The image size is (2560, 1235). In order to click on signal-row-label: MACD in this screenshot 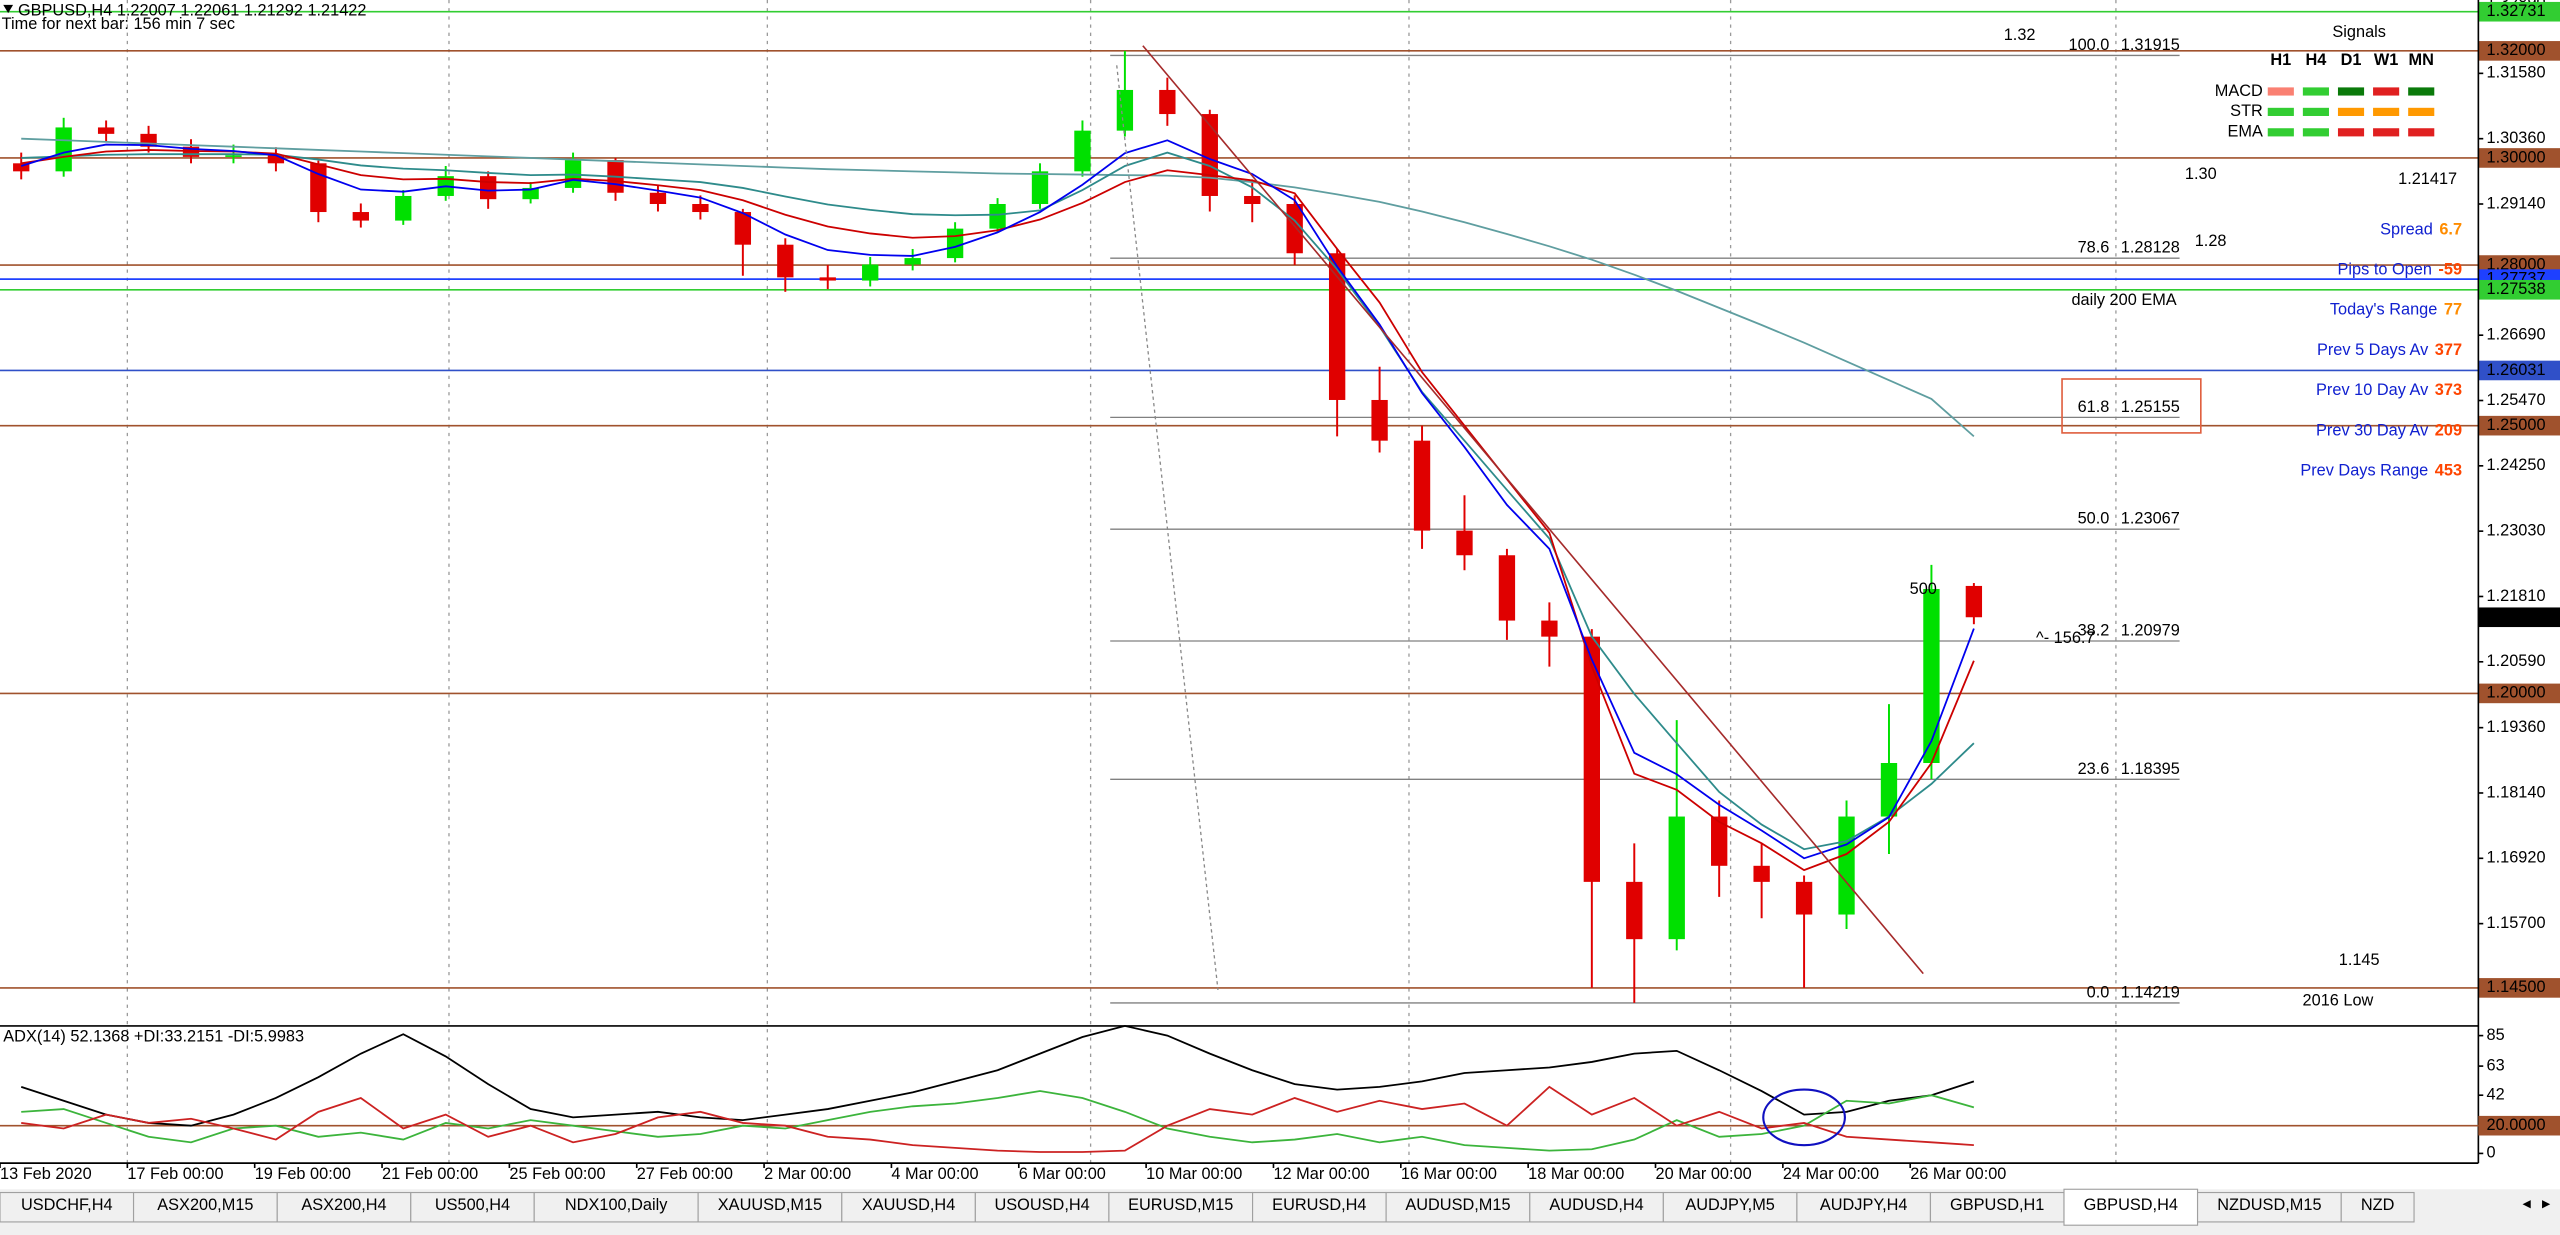, I will do `click(2239, 91)`.